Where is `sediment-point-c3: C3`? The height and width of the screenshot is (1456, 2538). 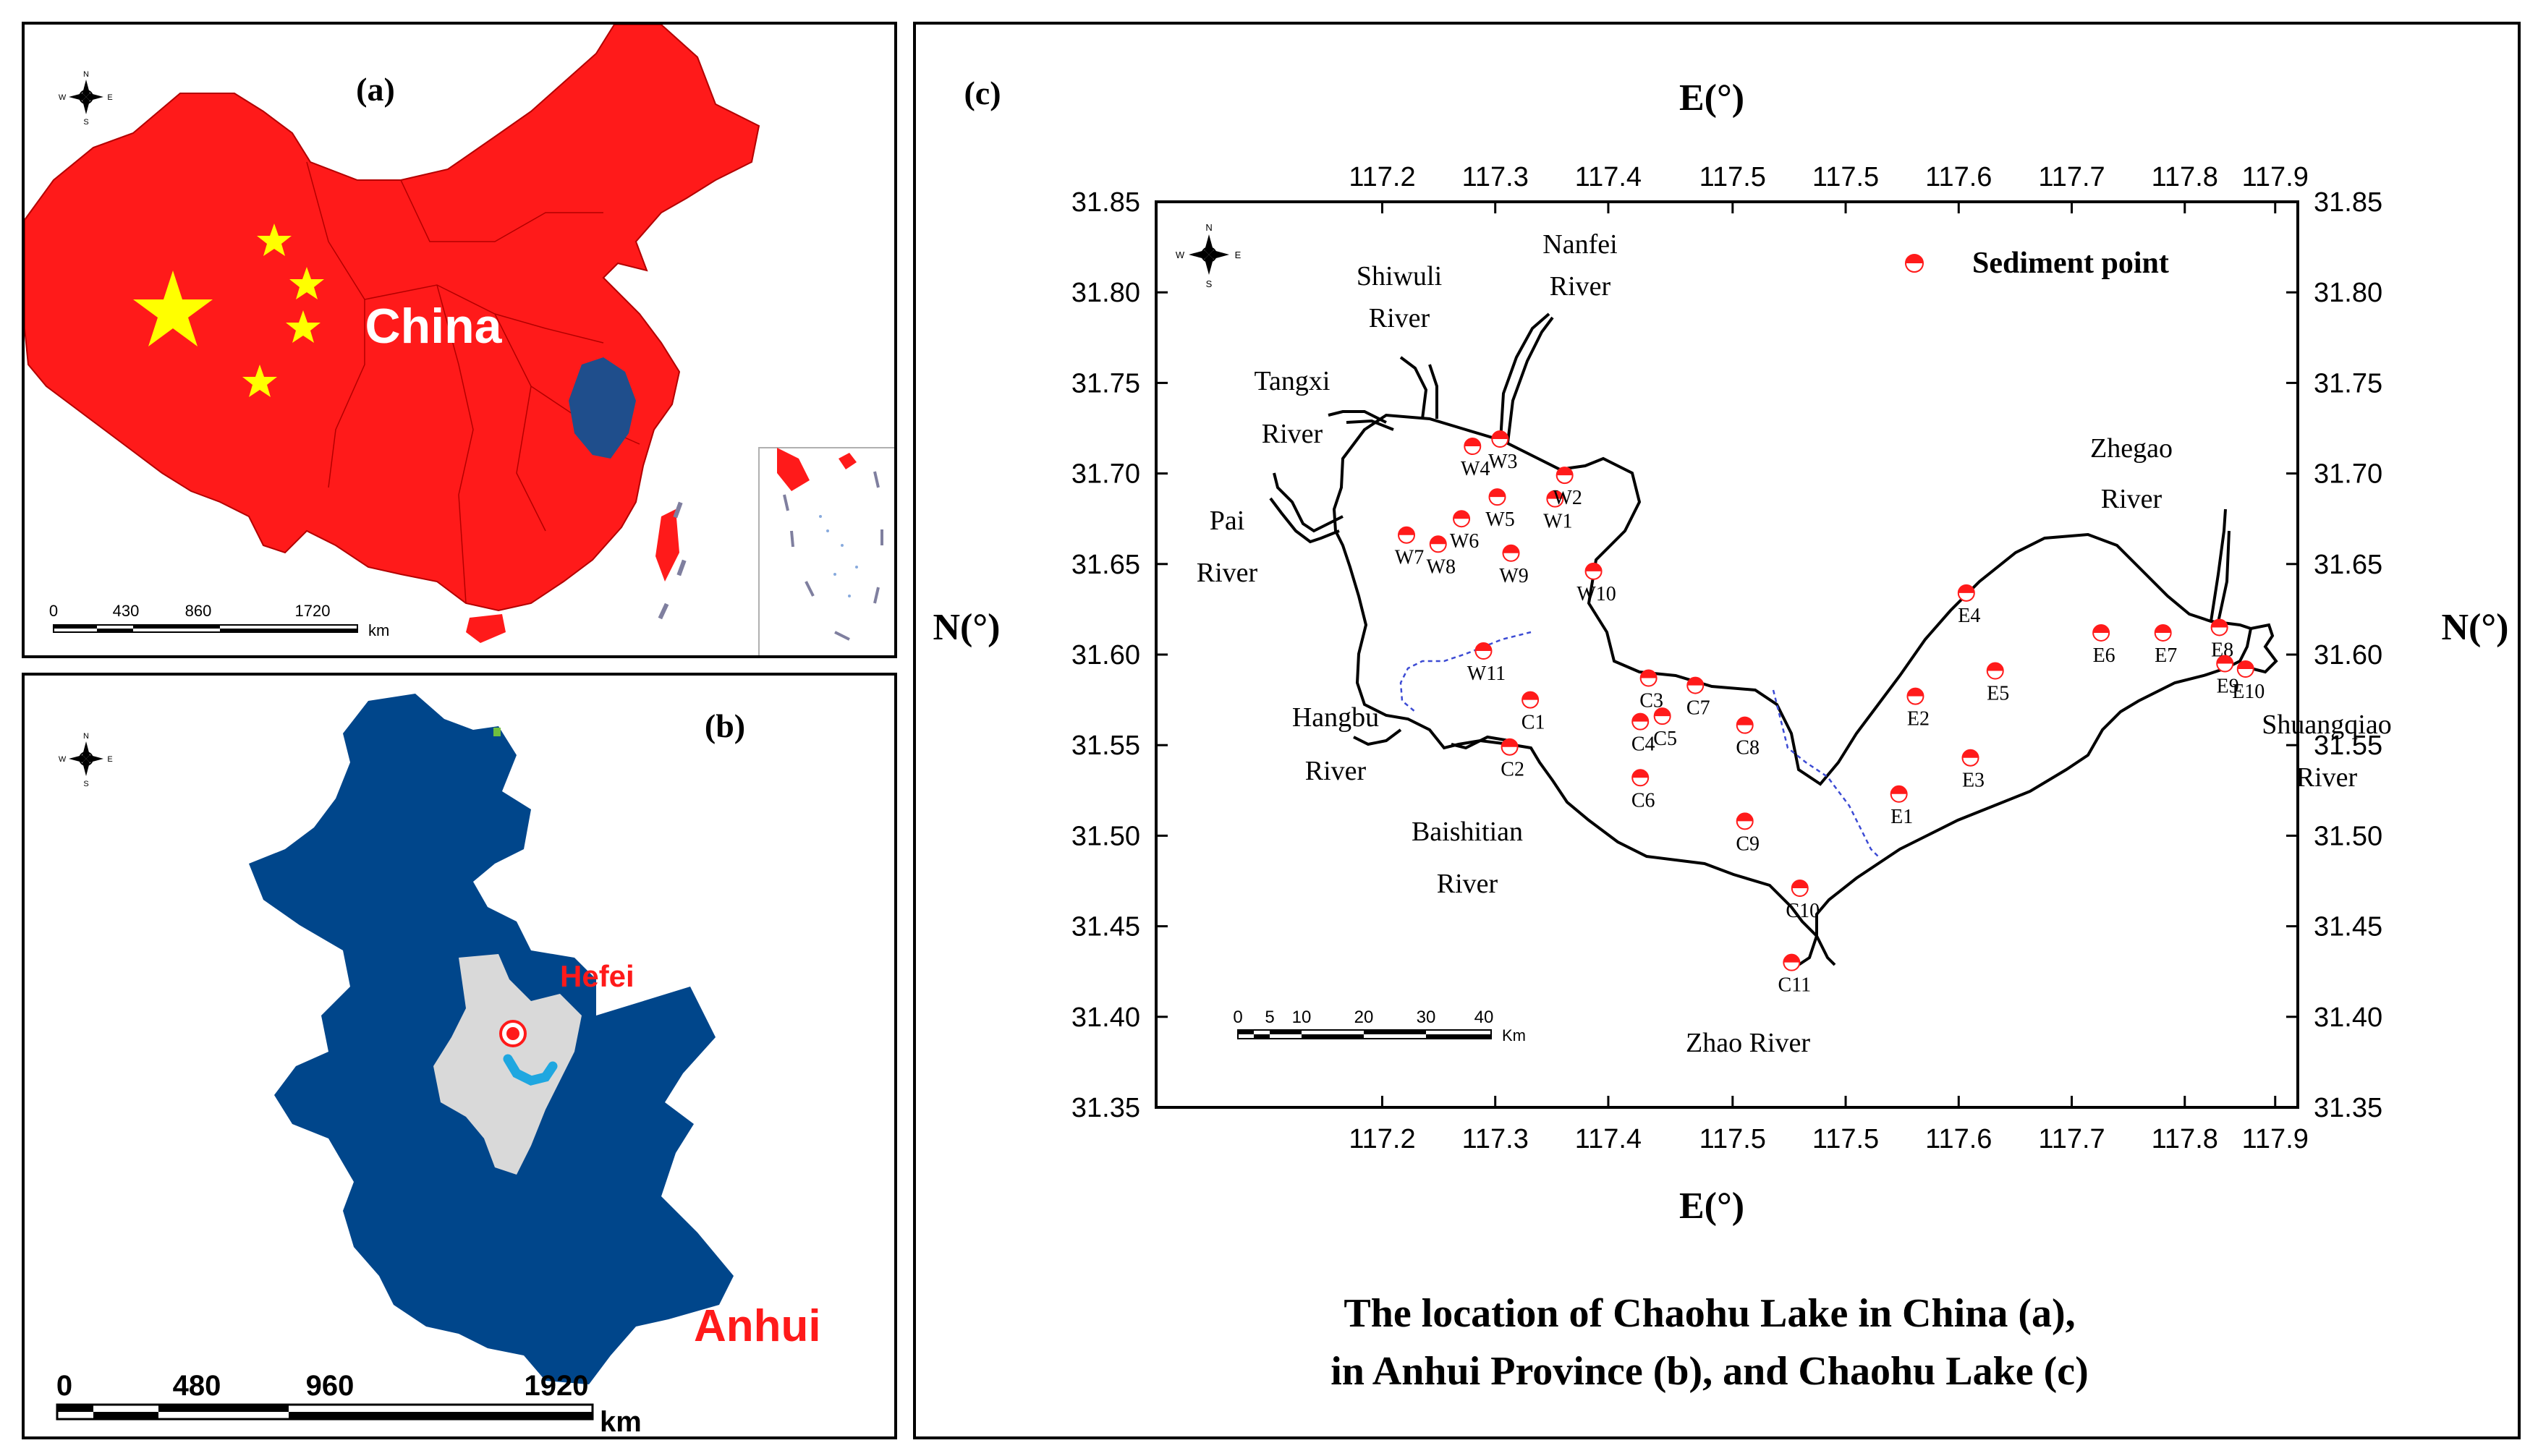 sediment-point-c3: C3 is located at coordinates (1651, 690).